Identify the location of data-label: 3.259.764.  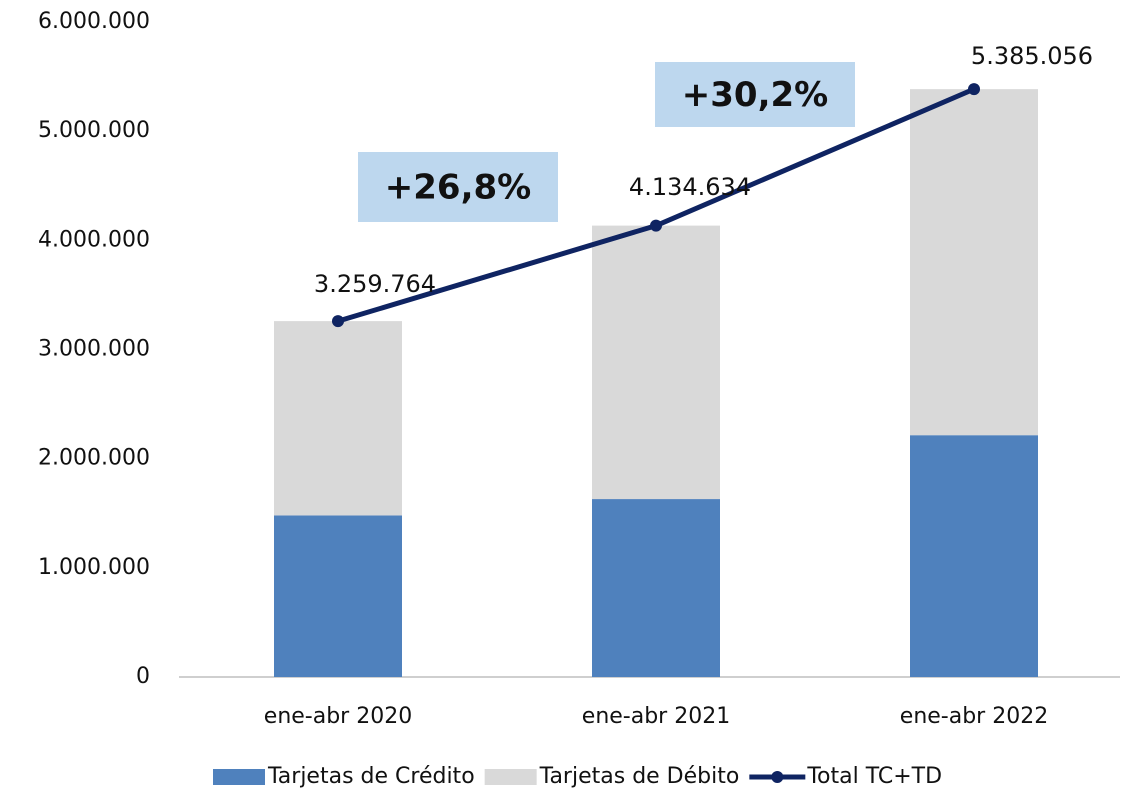
(375, 284).